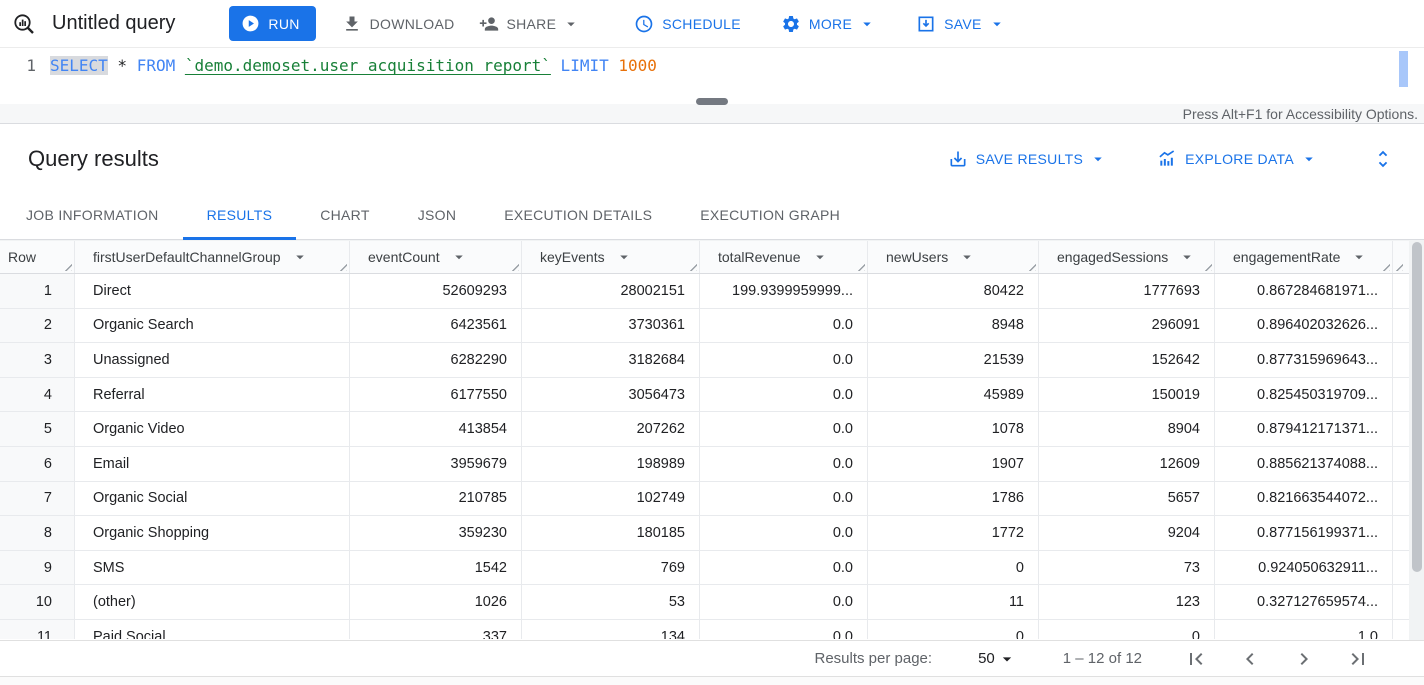 Image resolution: width=1424 pixels, height=685 pixels. Describe the element at coordinates (712, 658) in the screenshot. I see `pagination-bar: Results per page: 50 1 – 12 of 12` at that location.